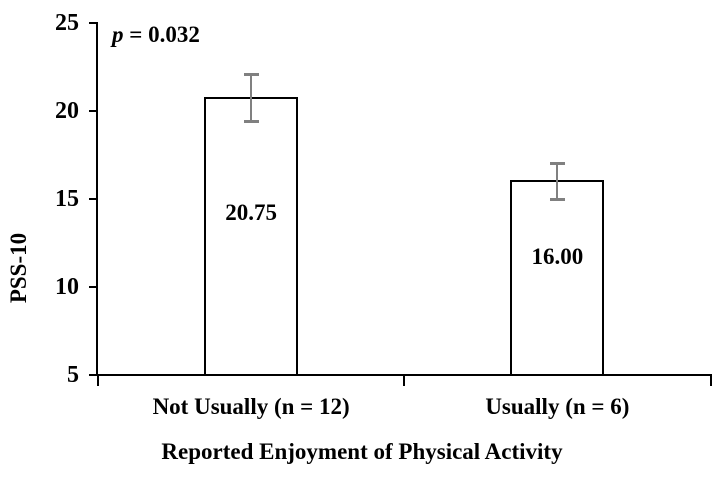 The height and width of the screenshot is (477, 724). Describe the element at coordinates (67, 199) in the screenshot. I see `y-axis-tick-label: 15` at that location.